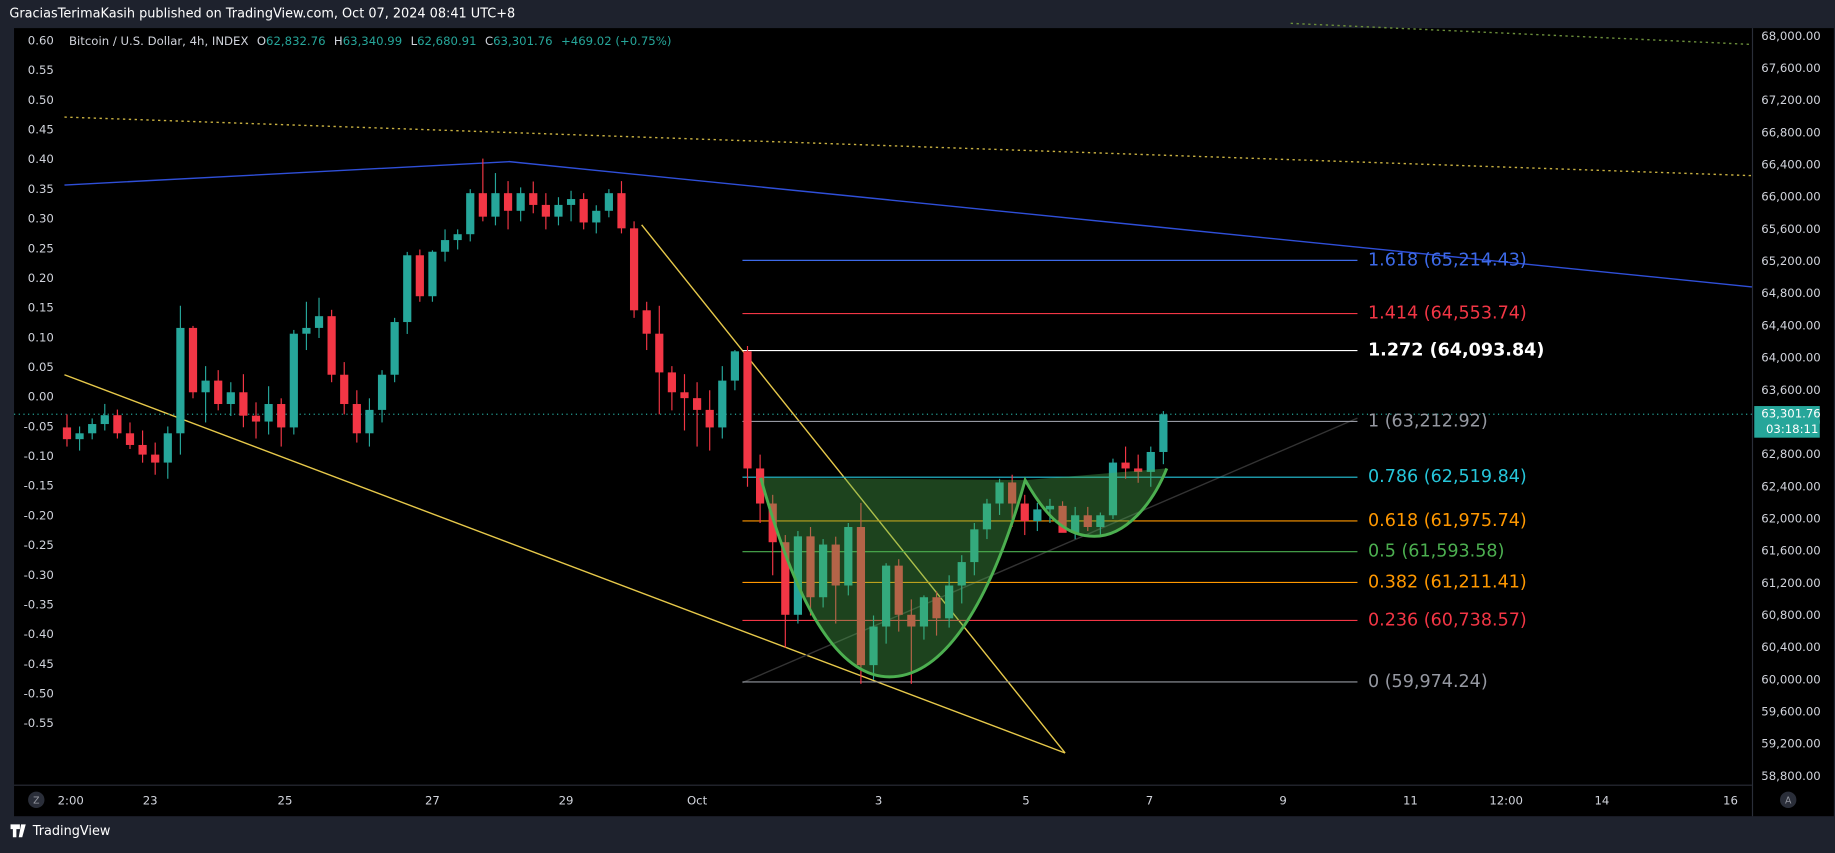  I want to click on y-tick-label: 62,800.00, so click(1790, 454).